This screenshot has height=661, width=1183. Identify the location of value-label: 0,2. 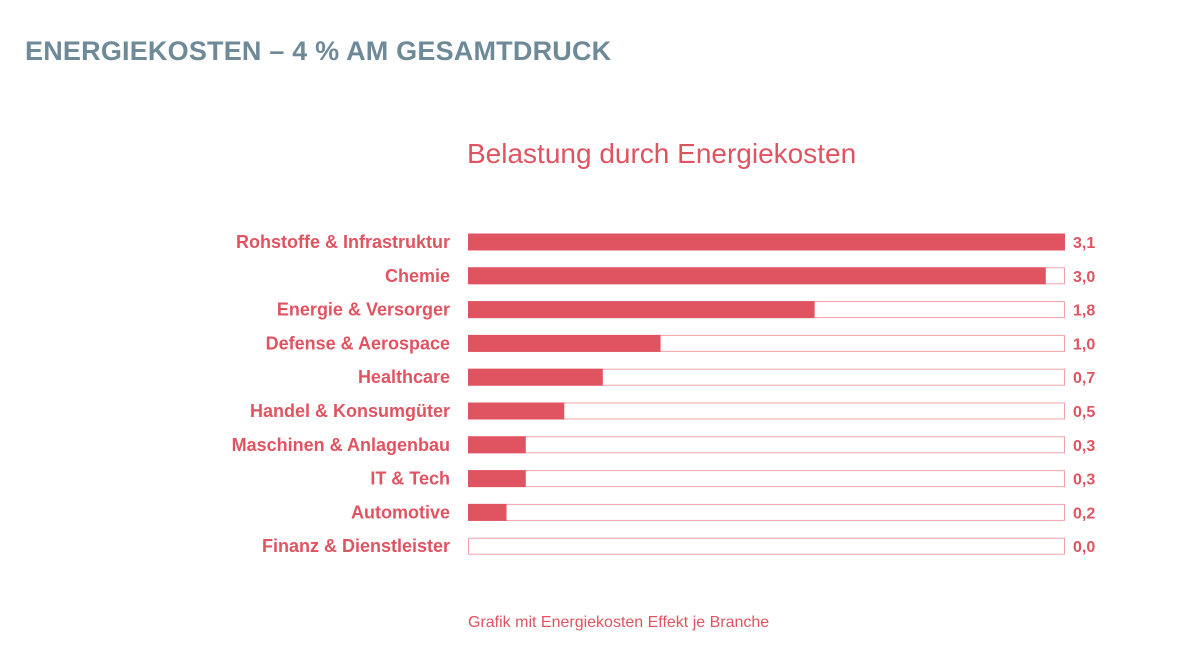
(1084, 513).